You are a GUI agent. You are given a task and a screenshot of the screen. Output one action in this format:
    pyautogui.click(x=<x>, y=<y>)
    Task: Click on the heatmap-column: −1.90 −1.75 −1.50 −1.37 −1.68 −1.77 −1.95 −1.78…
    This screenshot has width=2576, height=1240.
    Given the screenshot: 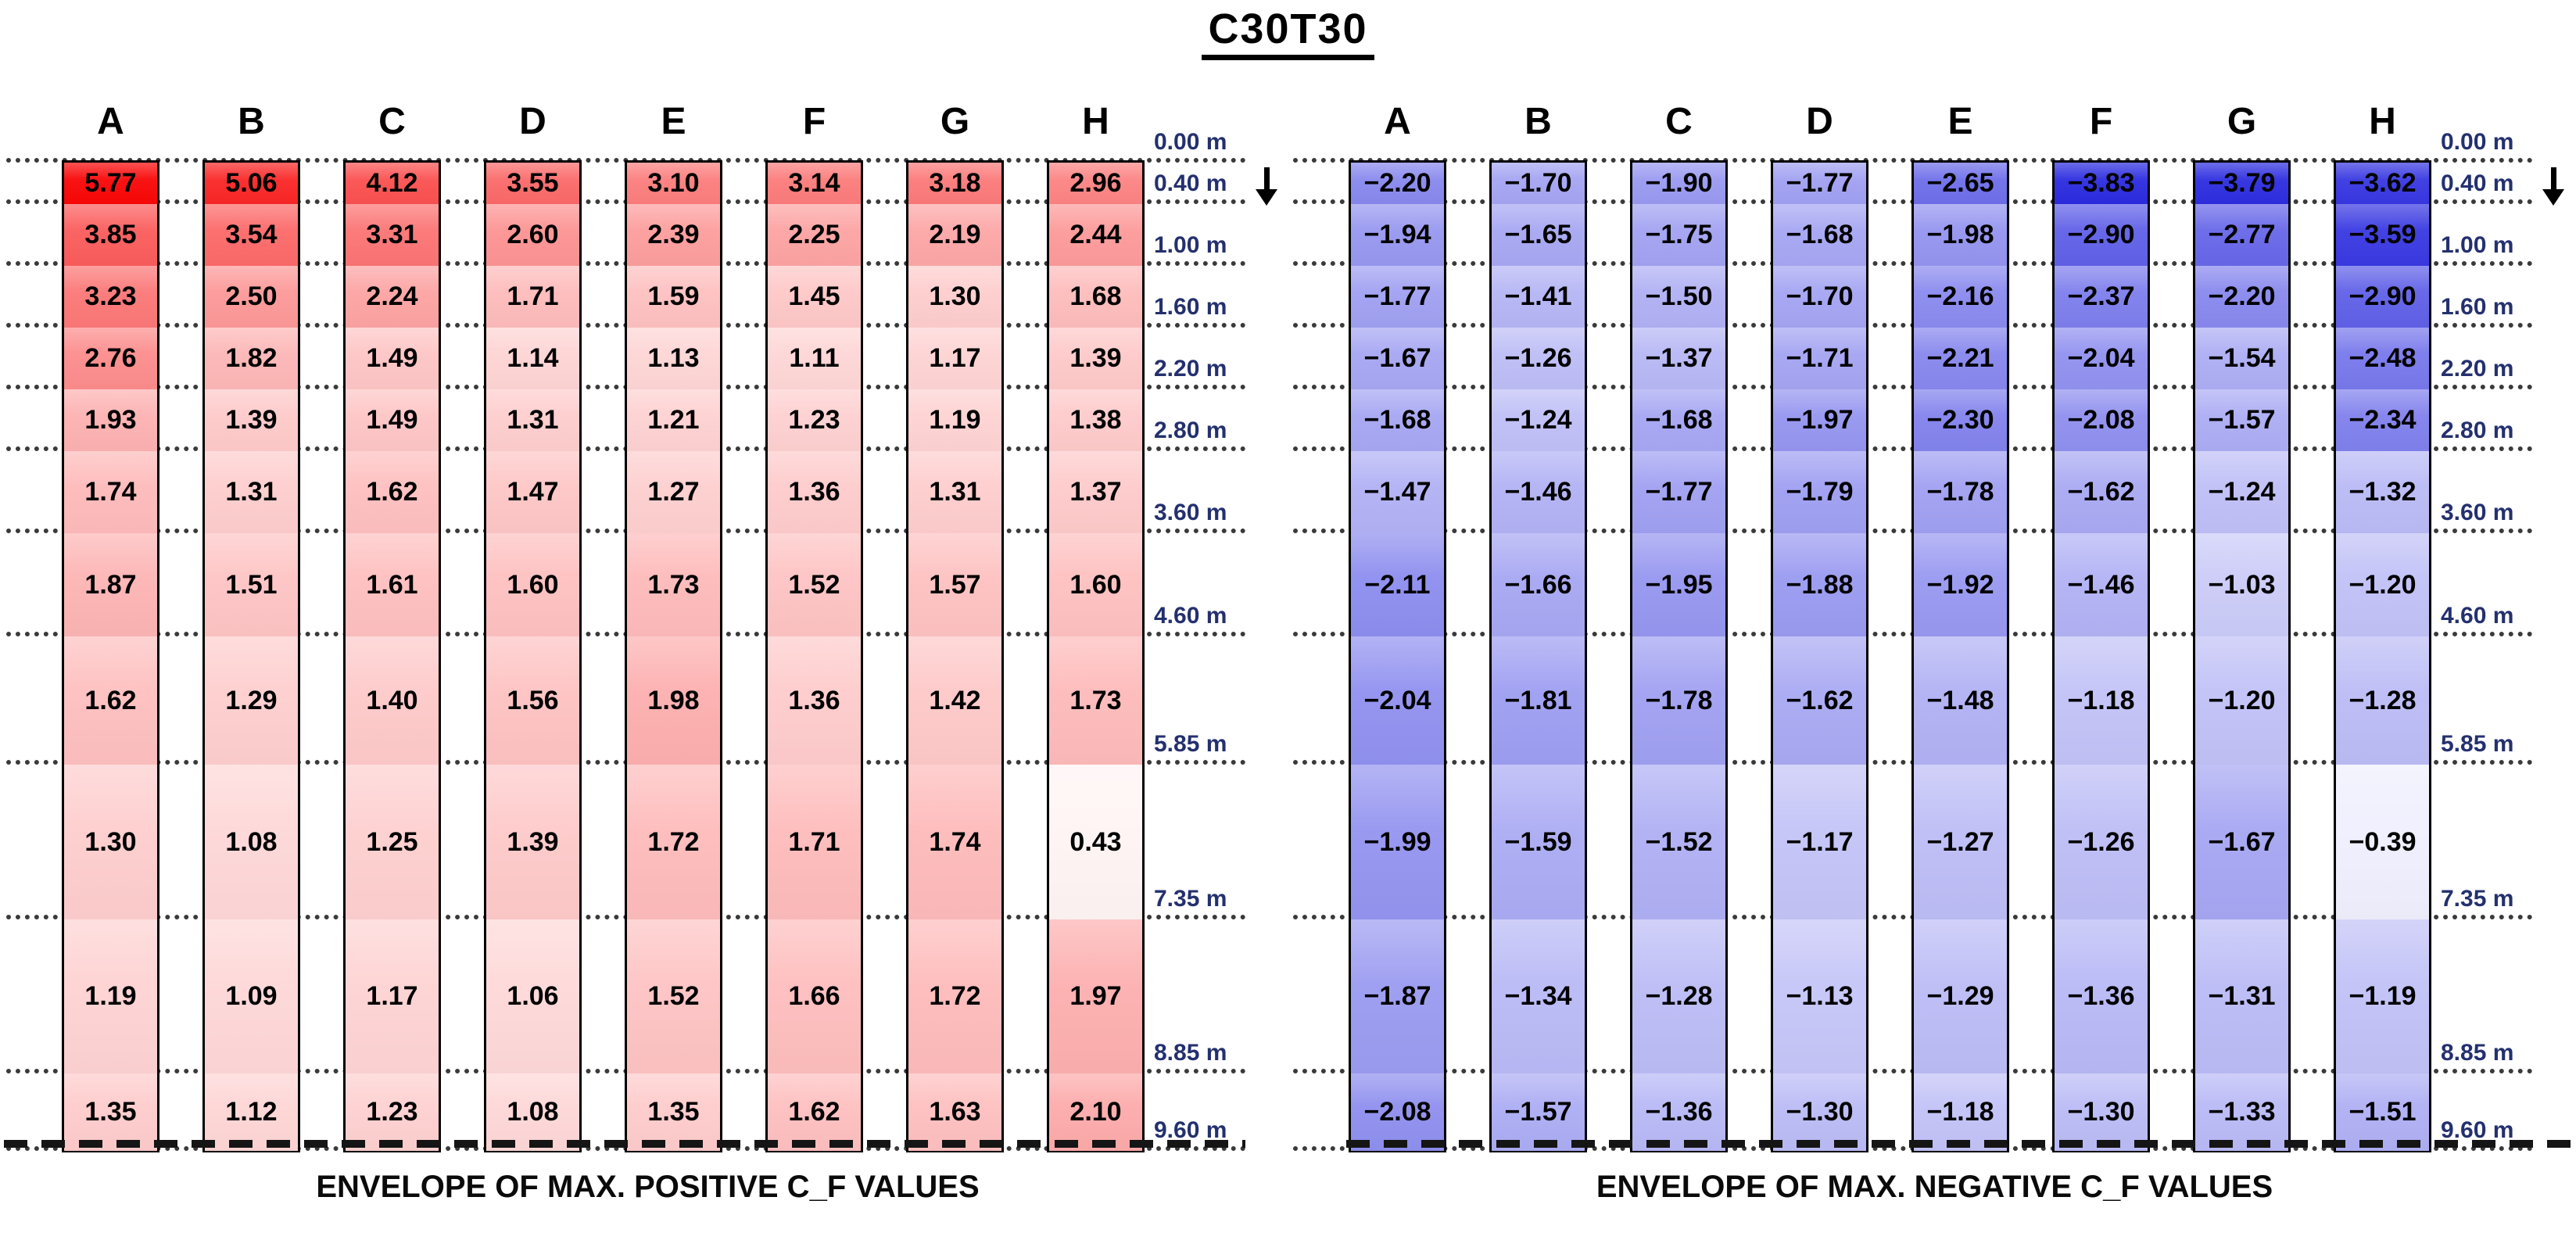 What is the action you would take?
    pyautogui.click(x=1679, y=656)
    